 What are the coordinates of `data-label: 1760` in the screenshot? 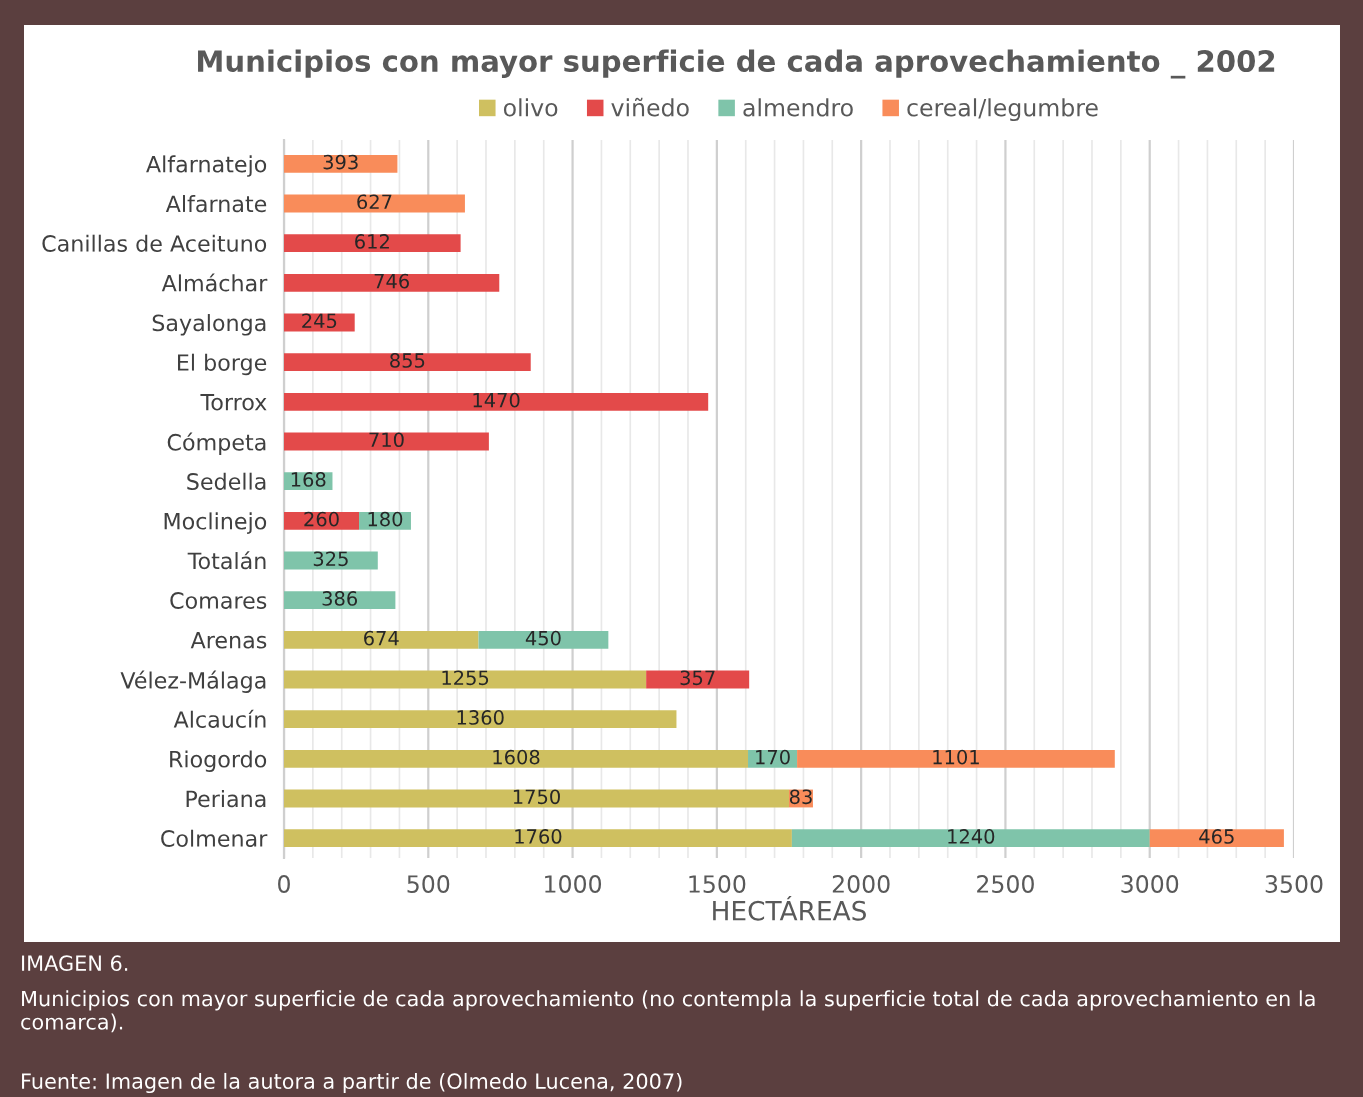 It's located at (538, 836).